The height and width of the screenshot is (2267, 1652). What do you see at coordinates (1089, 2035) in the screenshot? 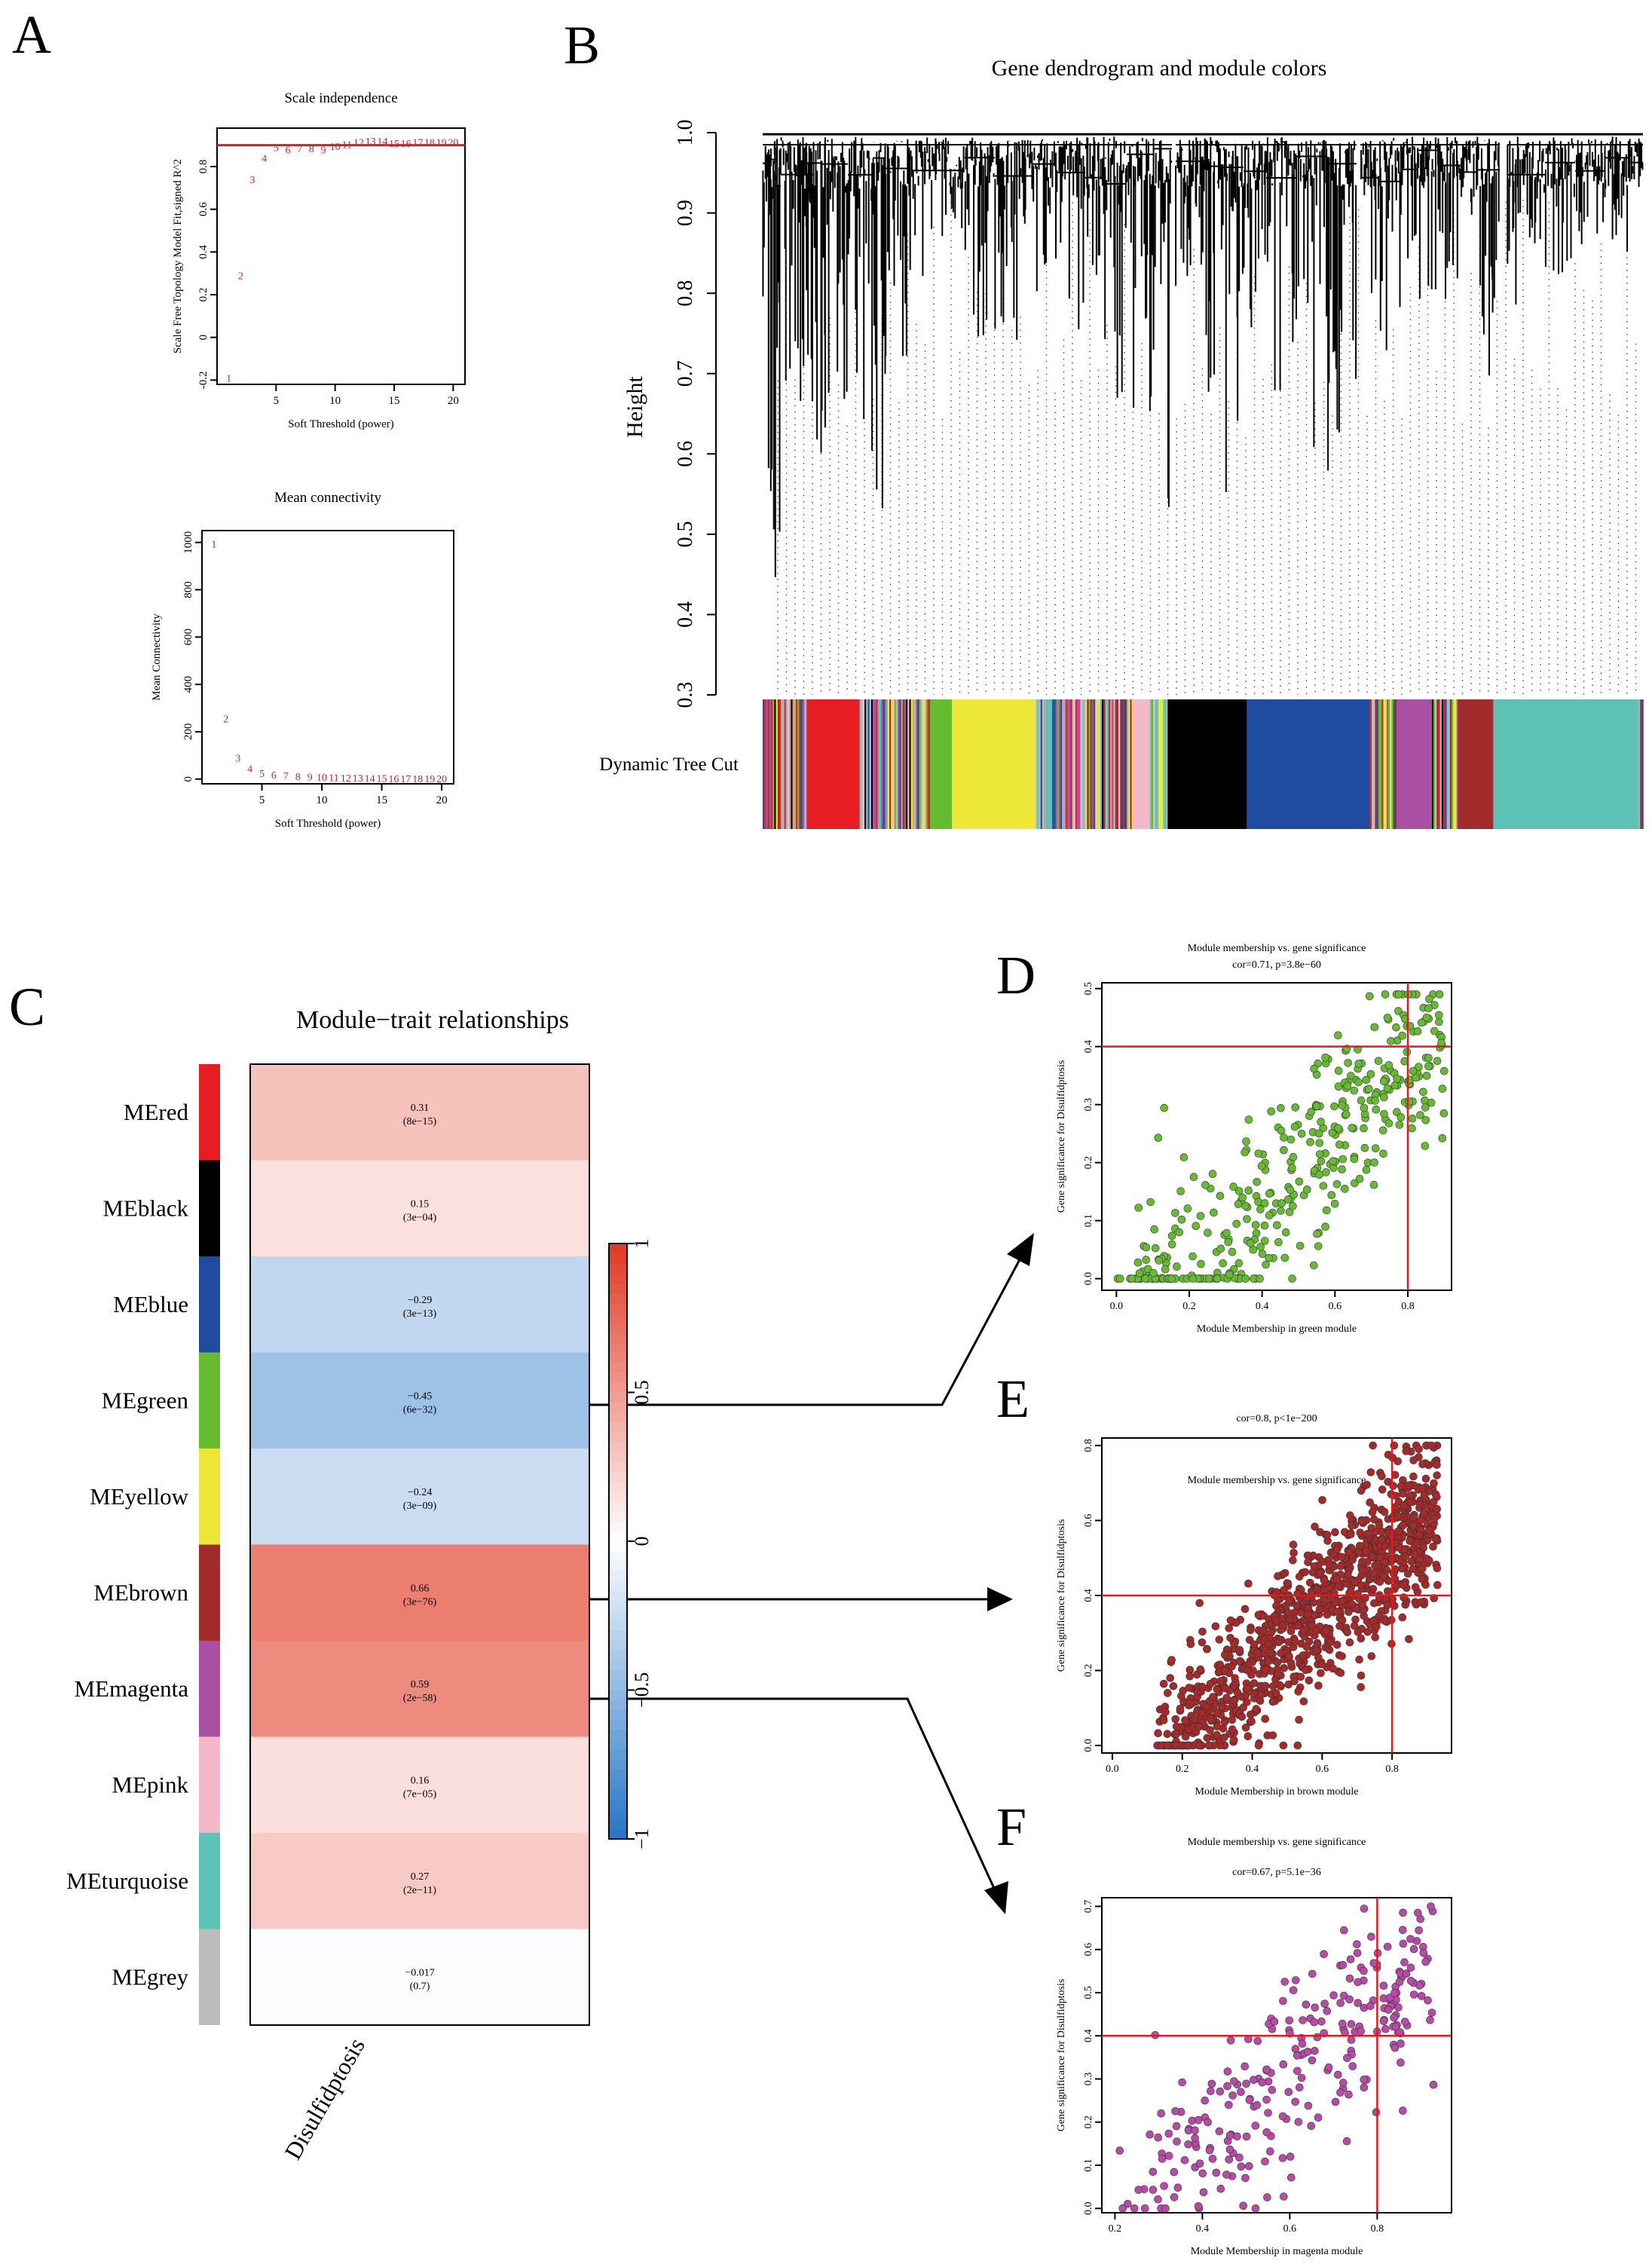
I see `y-tick-label: 0.4` at bounding box center [1089, 2035].